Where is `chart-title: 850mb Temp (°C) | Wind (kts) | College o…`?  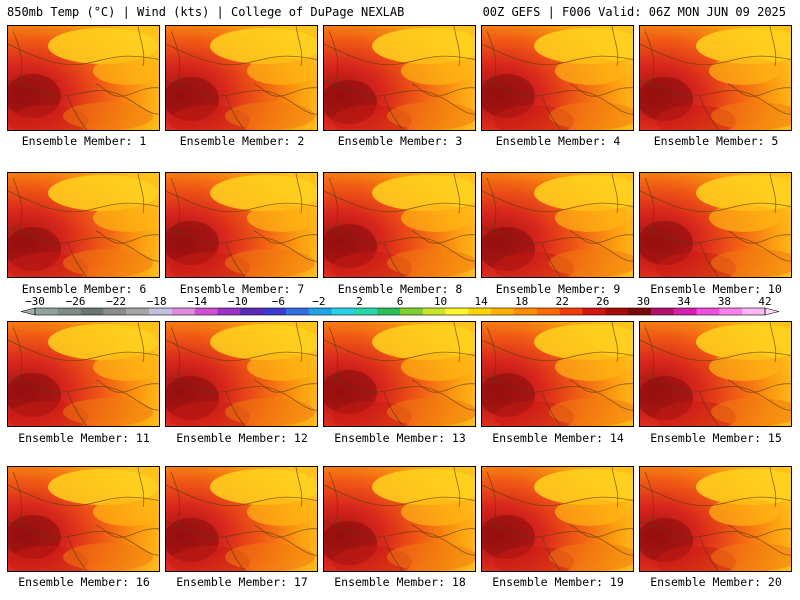
chart-title: 850mb Temp (°C) | Wind (kts) | College o… is located at coordinates (206, 12).